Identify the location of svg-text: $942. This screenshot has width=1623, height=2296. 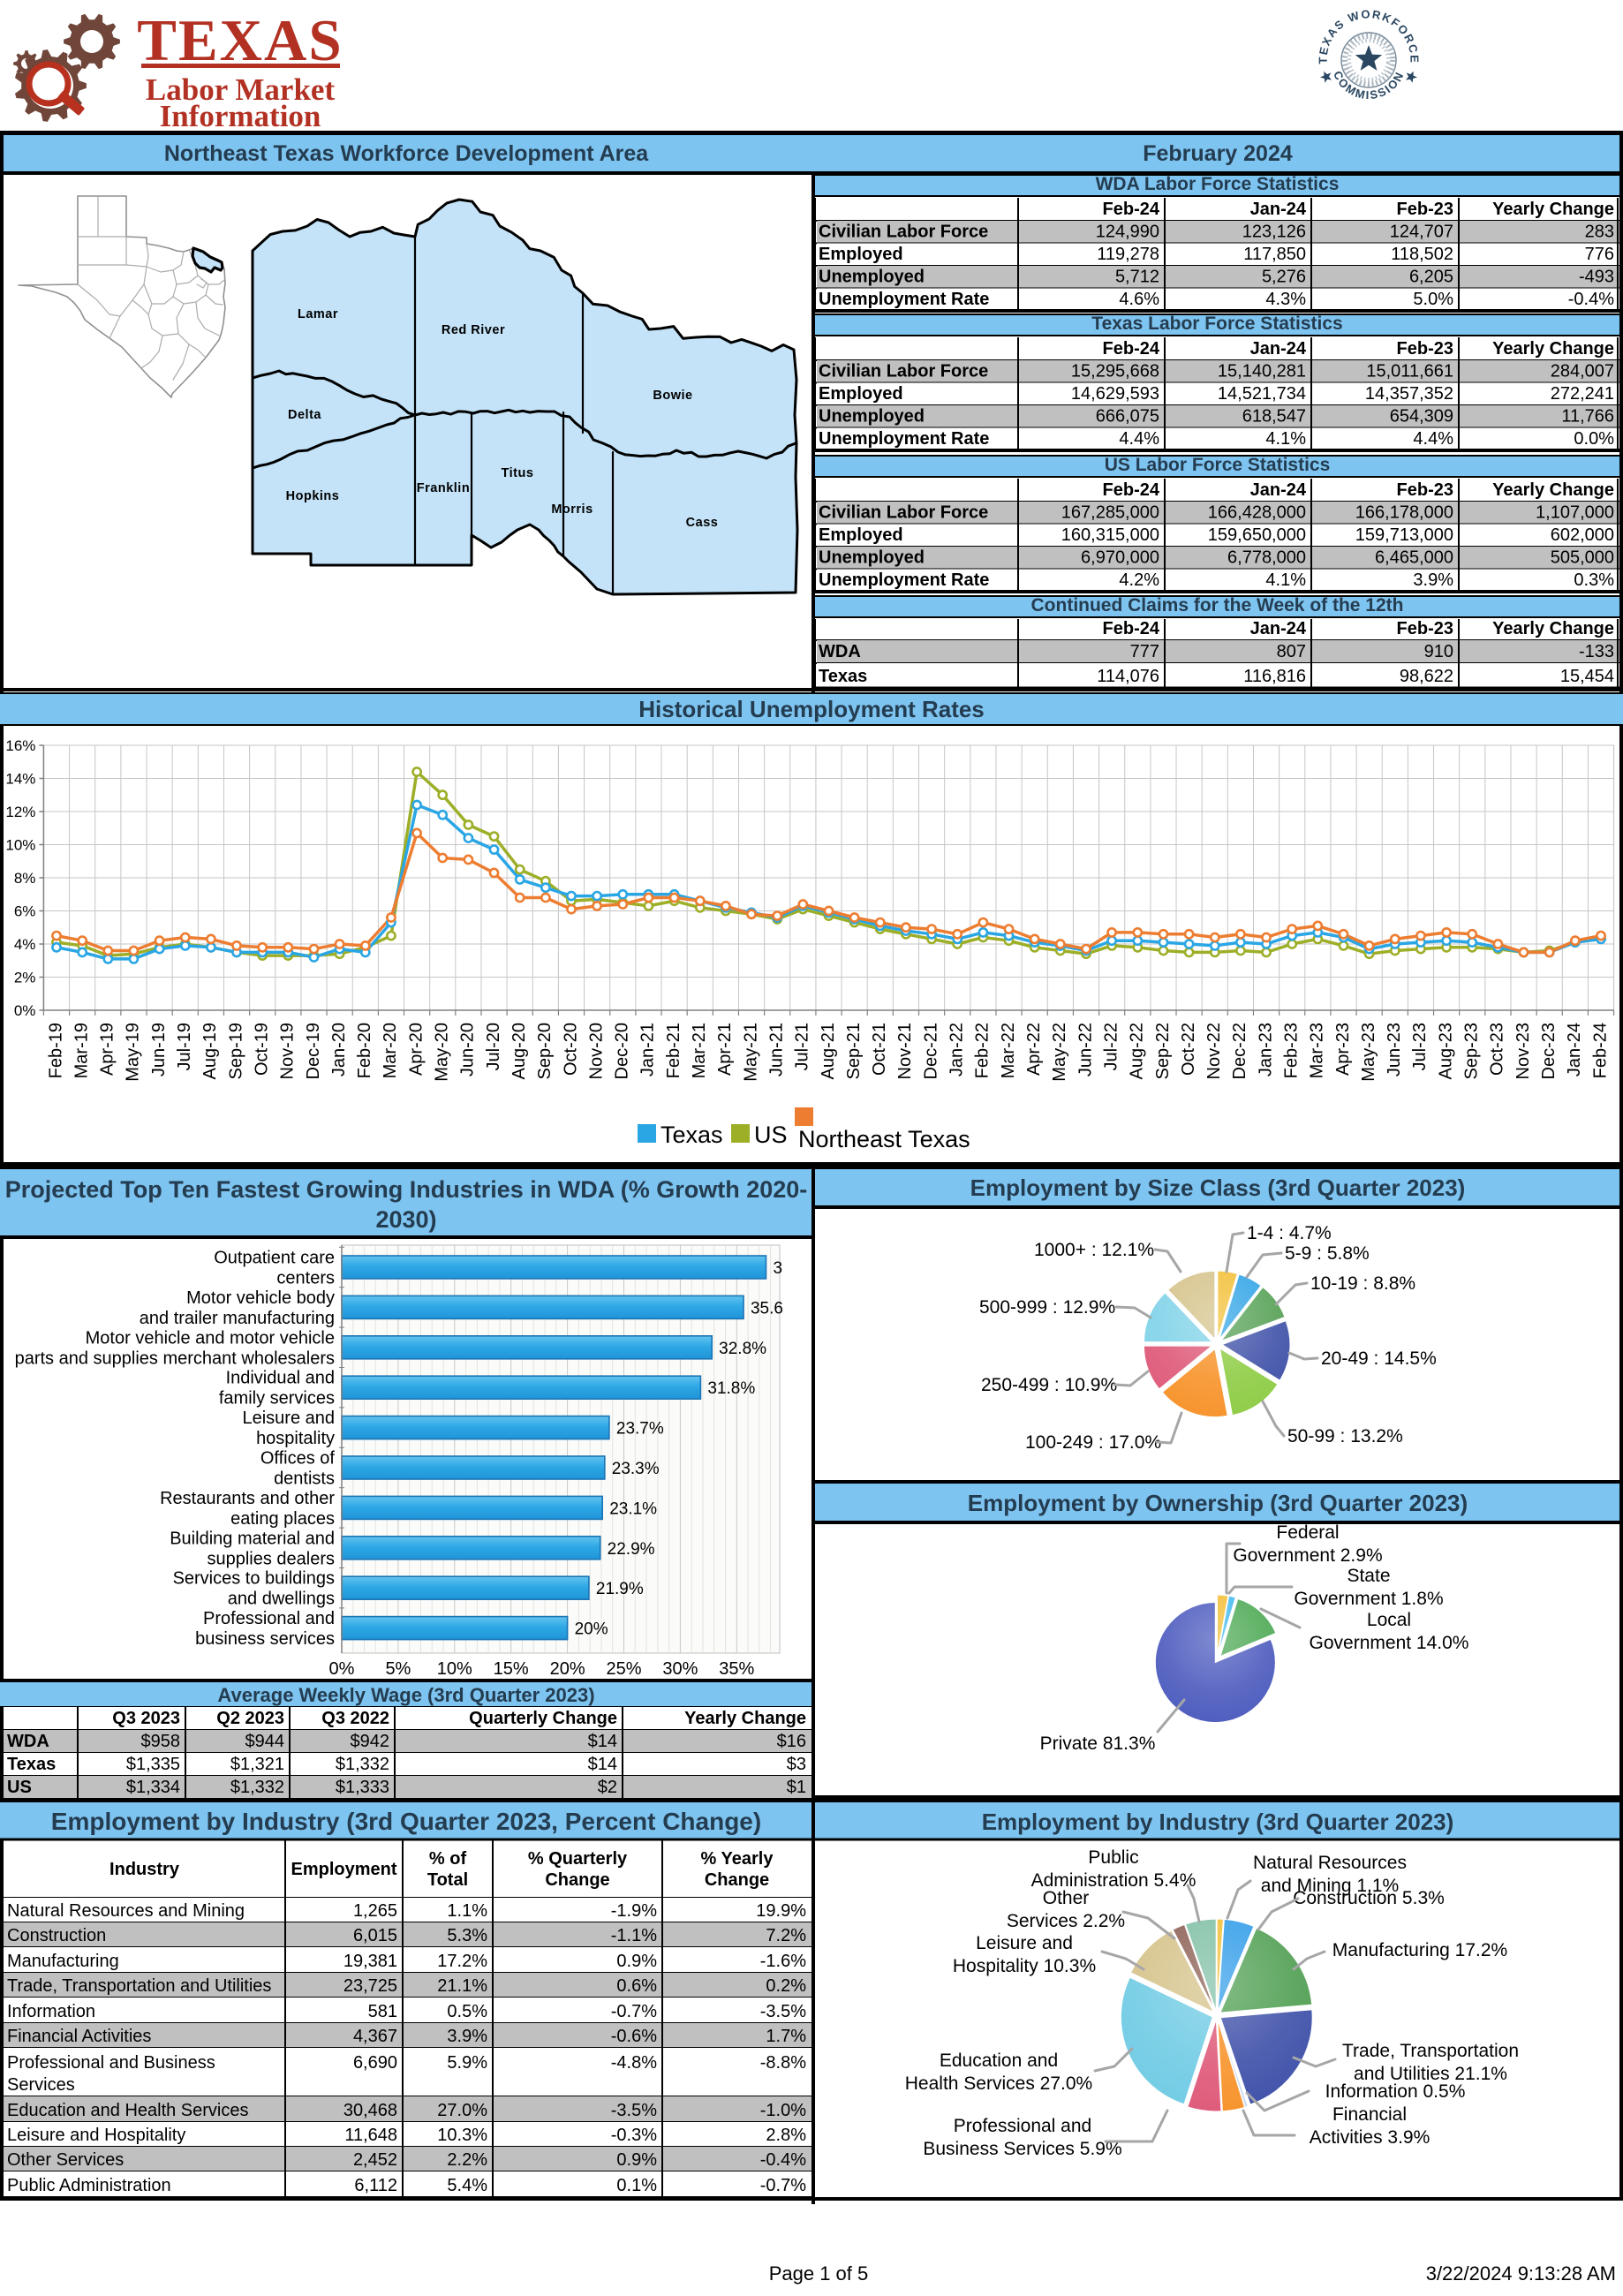
(370, 1741).